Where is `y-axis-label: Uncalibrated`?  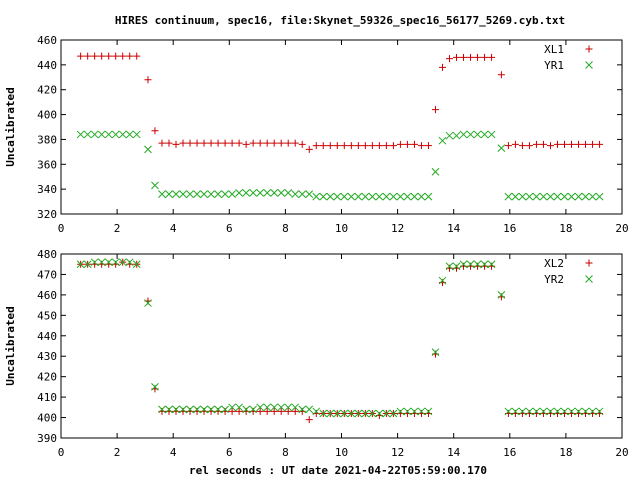 y-axis-label: Uncalibrated is located at coordinates (10, 126).